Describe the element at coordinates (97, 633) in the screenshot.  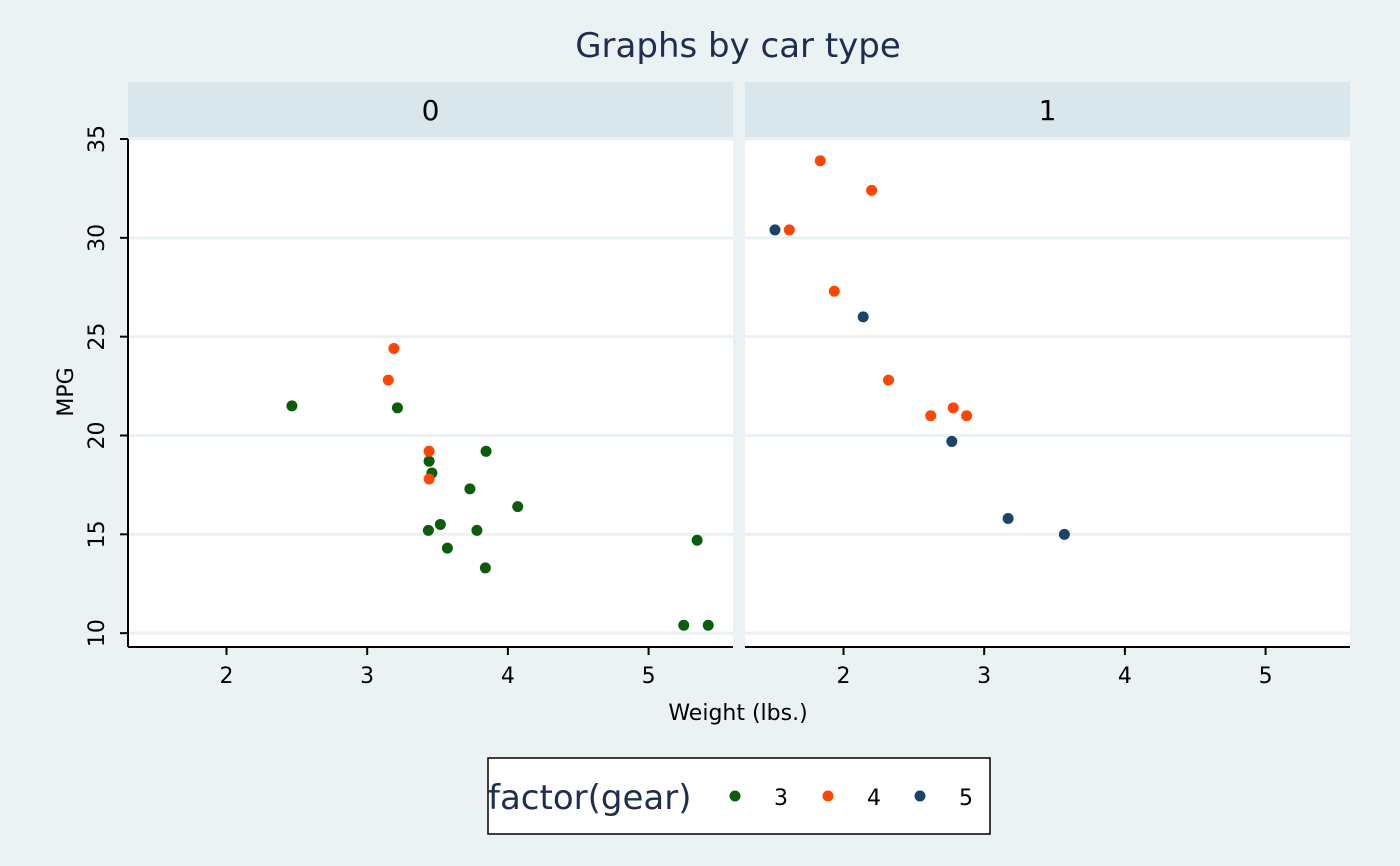
I see `y-tick-label: 10` at that location.